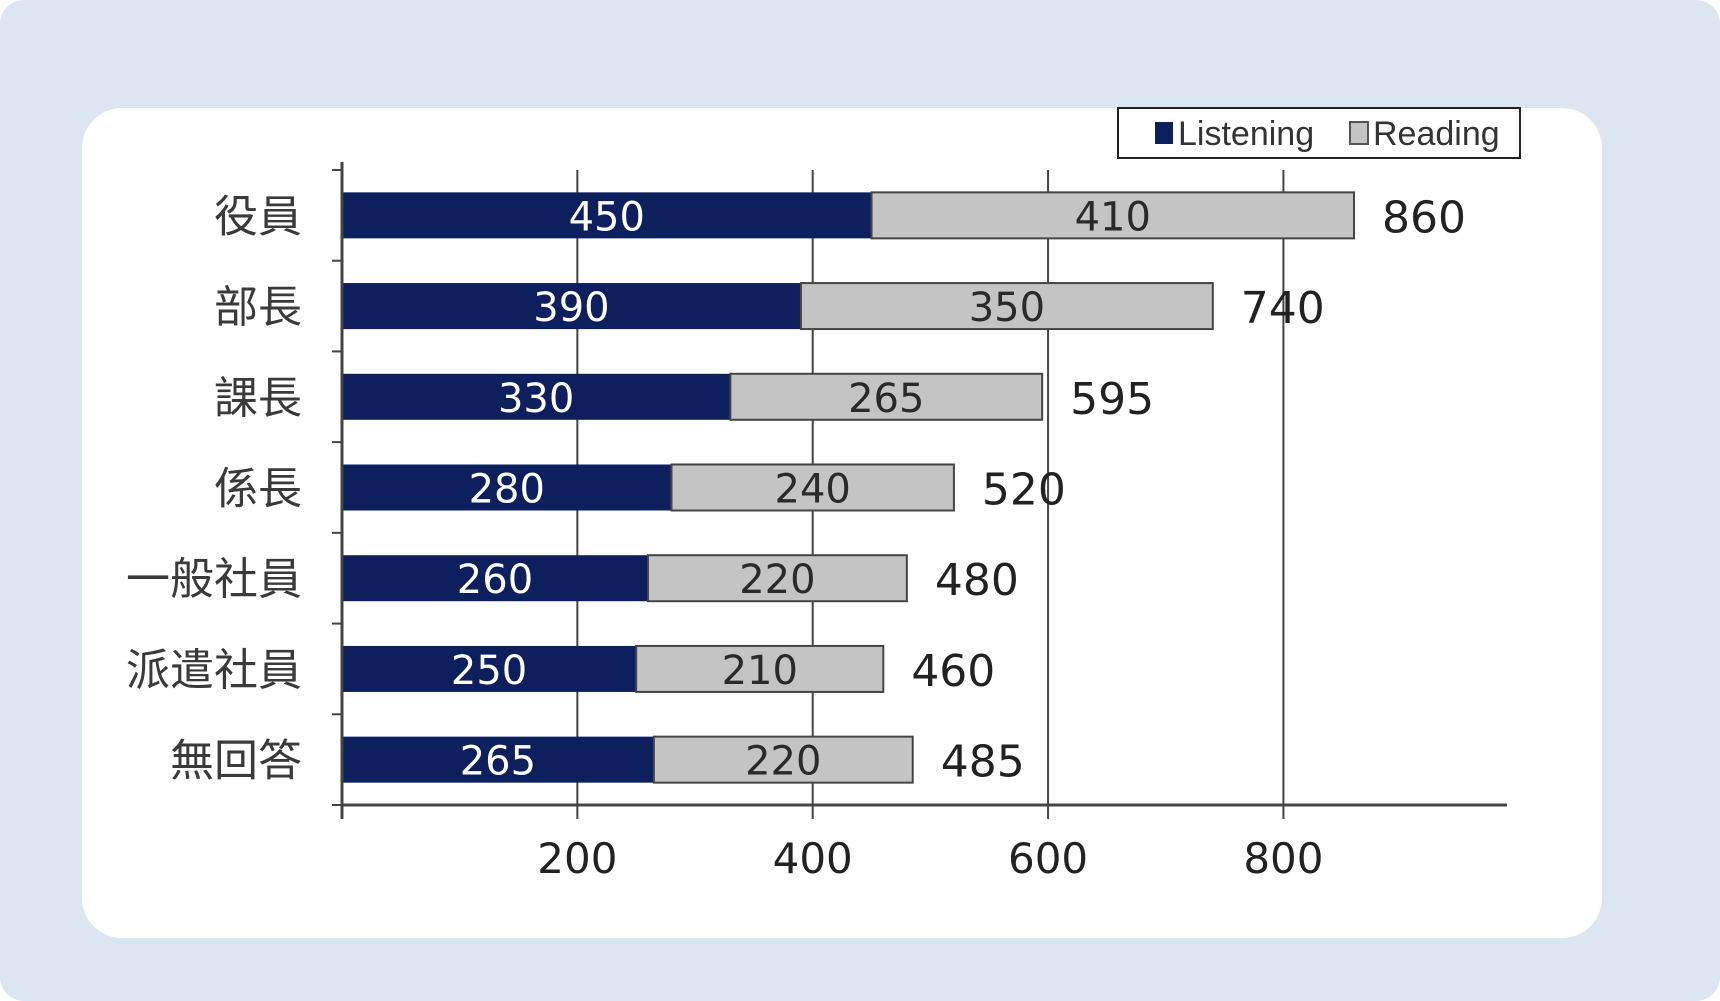  I want to click on legend-label-reading: Reading, so click(1436, 134).